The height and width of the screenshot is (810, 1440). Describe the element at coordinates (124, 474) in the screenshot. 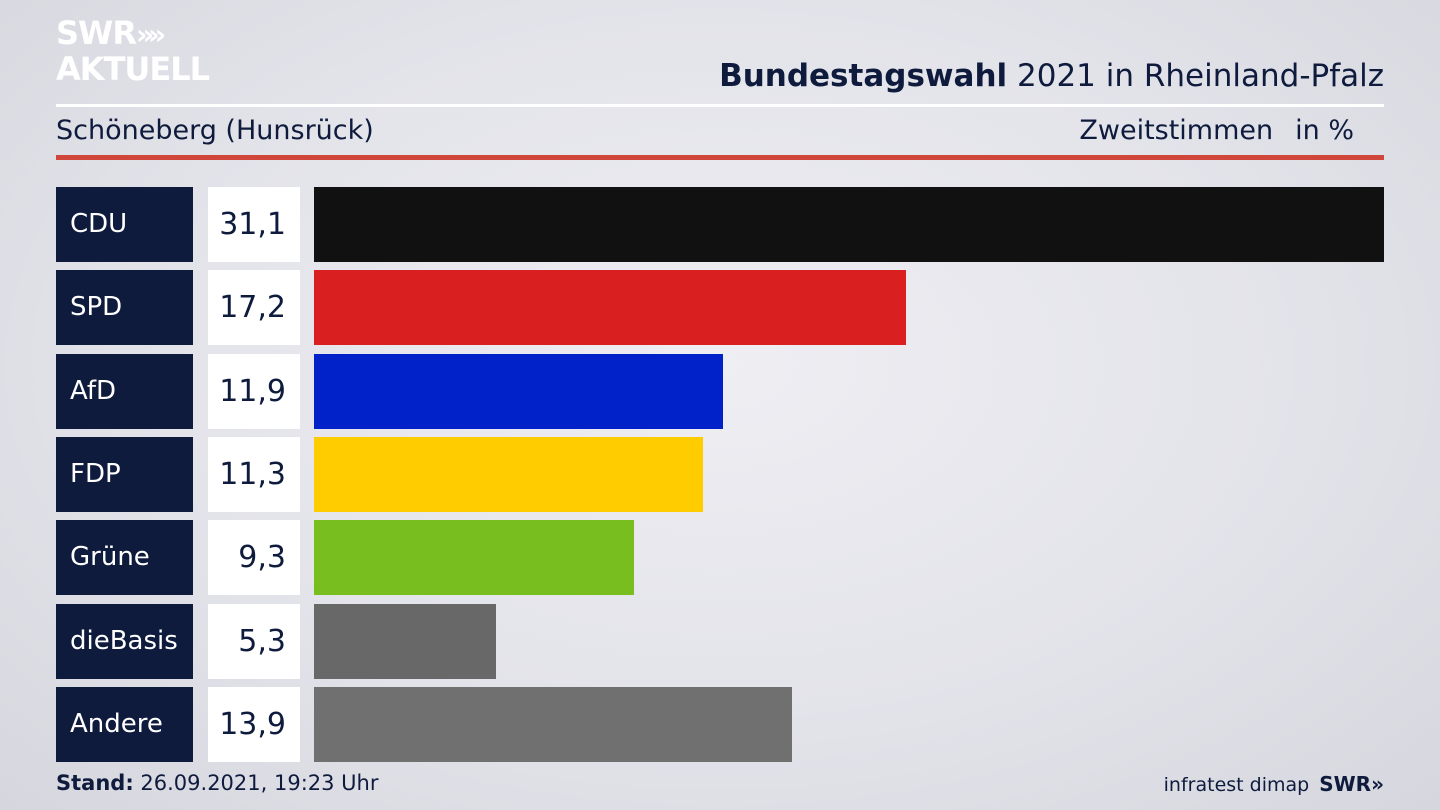

I see `party-label-fdp: FDP` at that location.